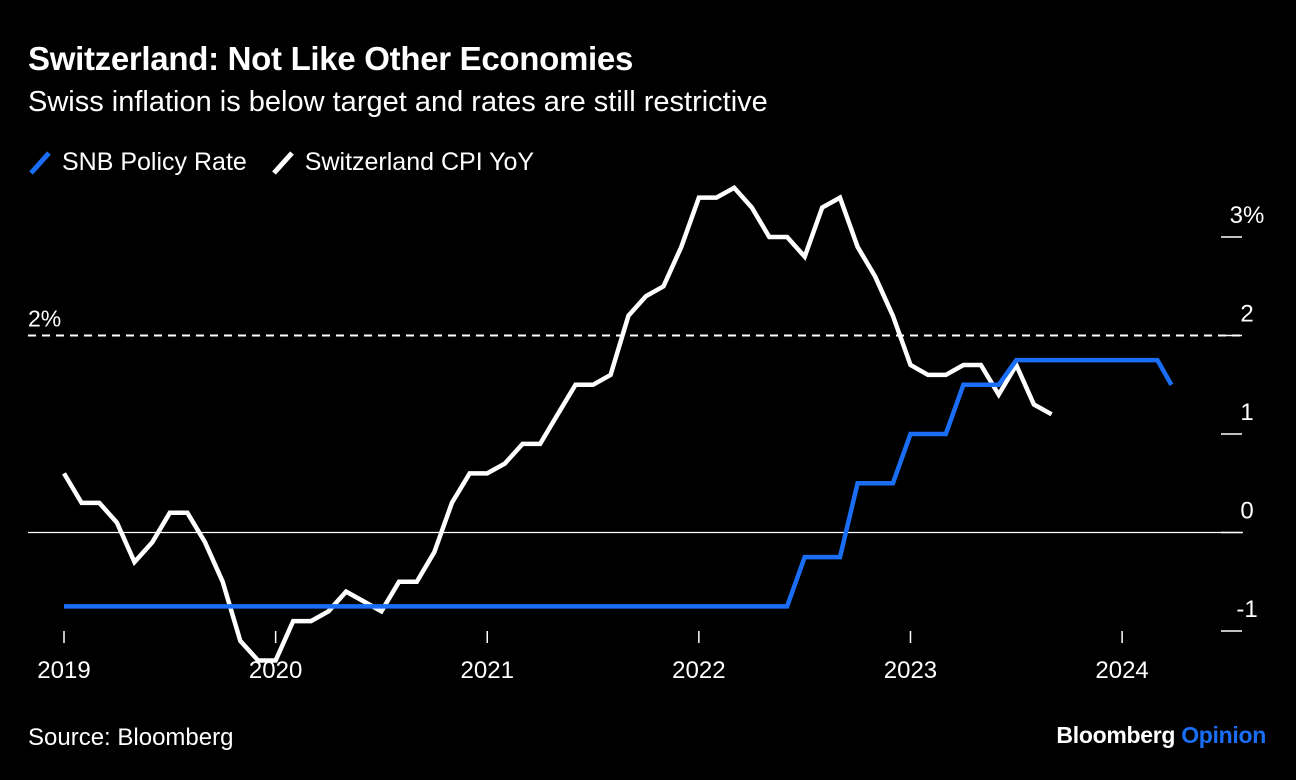  I want to click on brand-logo: Bloomberg Opinion, so click(1161, 735).